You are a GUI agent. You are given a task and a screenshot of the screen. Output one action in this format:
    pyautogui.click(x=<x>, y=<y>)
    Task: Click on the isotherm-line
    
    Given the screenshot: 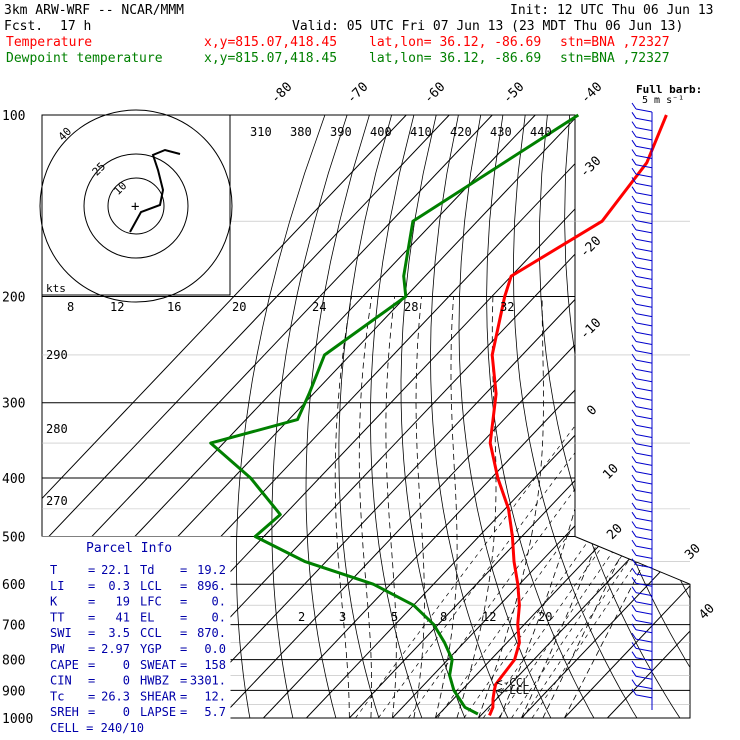 What is the action you would take?
    pyautogui.click(x=627, y=416)
    